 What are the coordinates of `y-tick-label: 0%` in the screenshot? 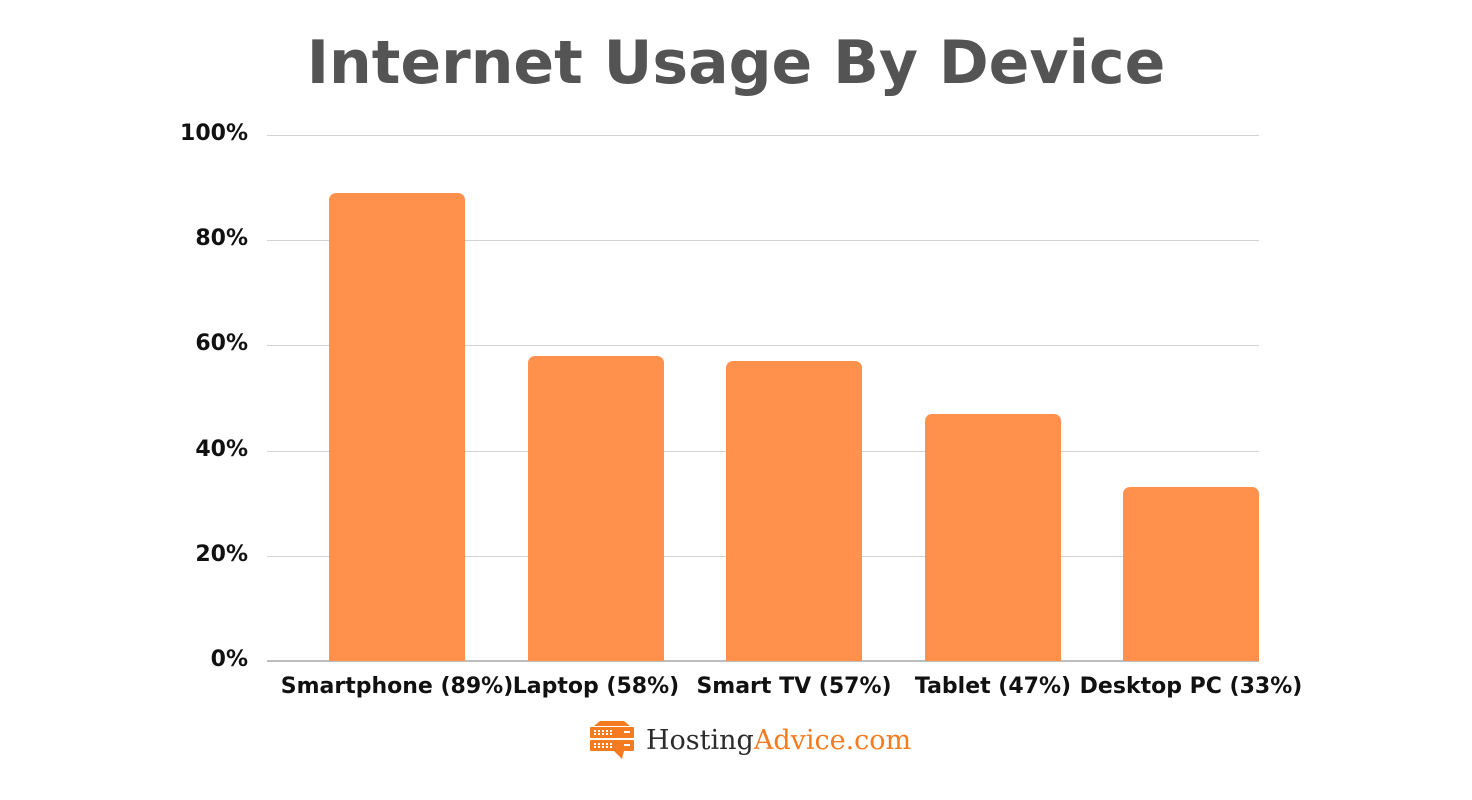 It's located at (229, 659).